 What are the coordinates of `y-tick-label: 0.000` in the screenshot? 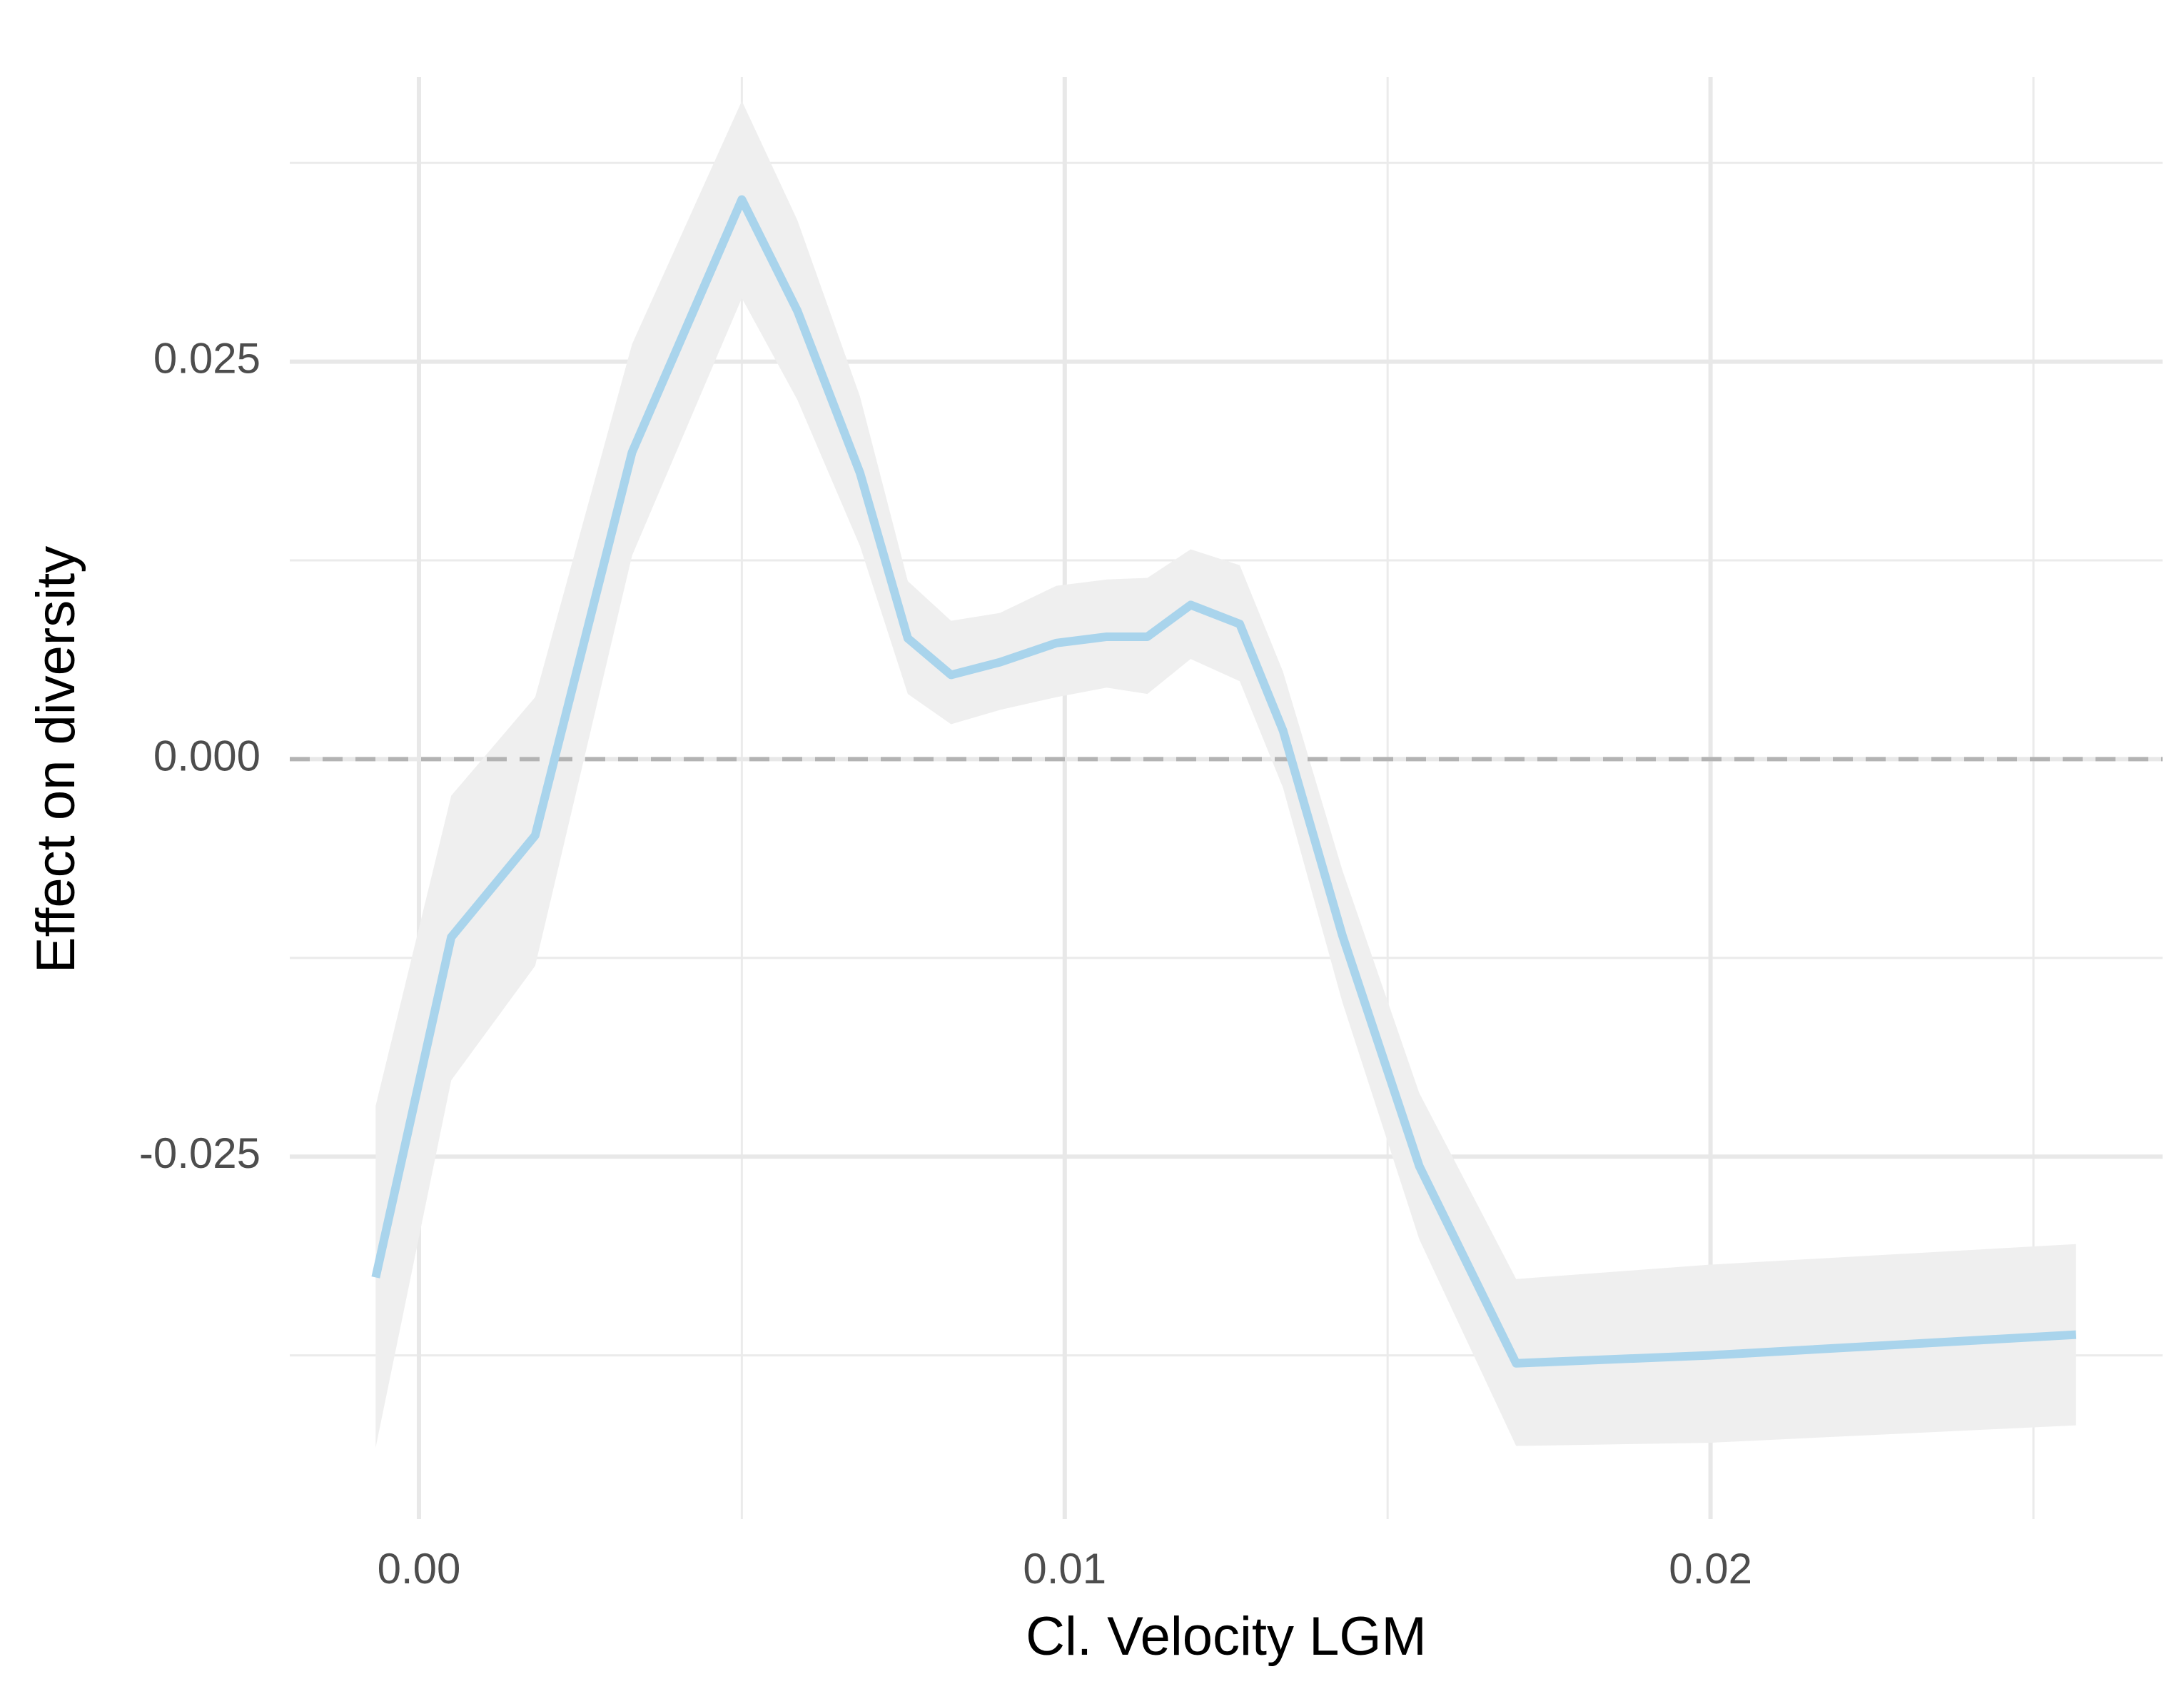 It's located at (207, 756).